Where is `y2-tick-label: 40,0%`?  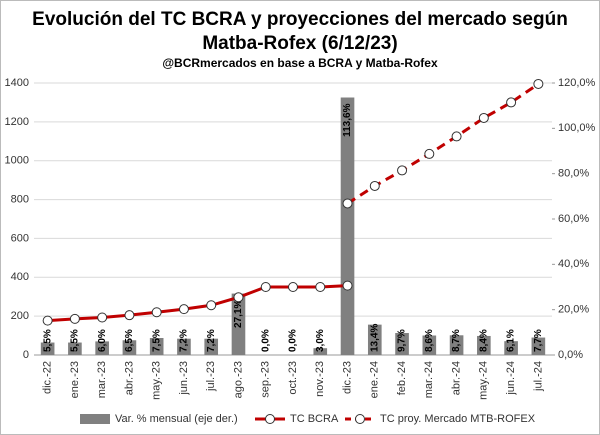 y2-tick-label: 40,0% is located at coordinates (573, 264).